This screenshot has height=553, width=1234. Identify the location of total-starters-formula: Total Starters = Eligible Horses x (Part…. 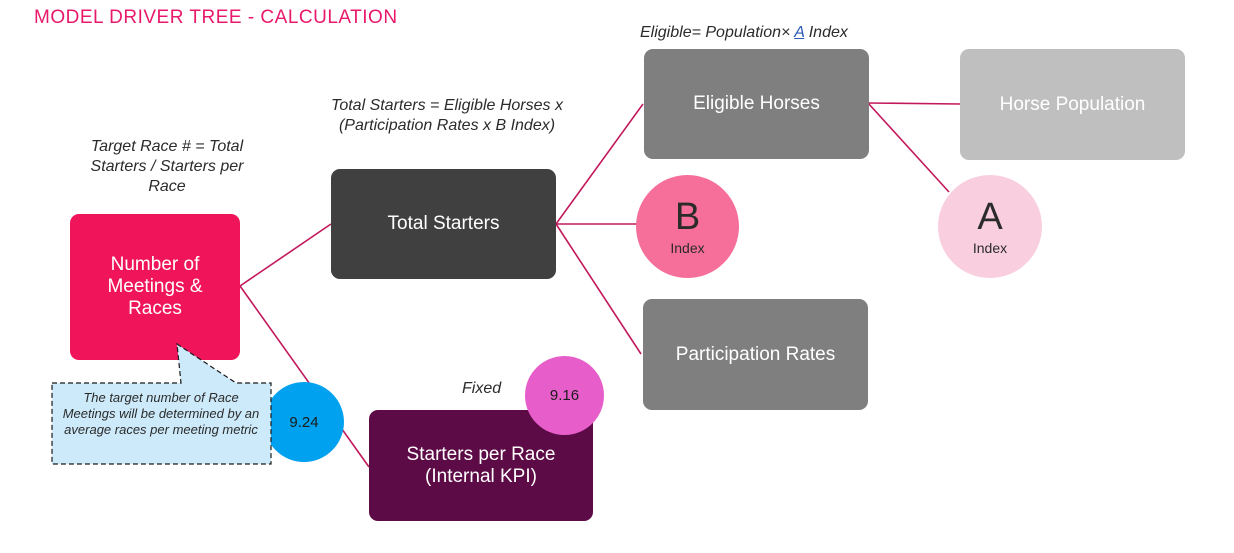
(447, 115).